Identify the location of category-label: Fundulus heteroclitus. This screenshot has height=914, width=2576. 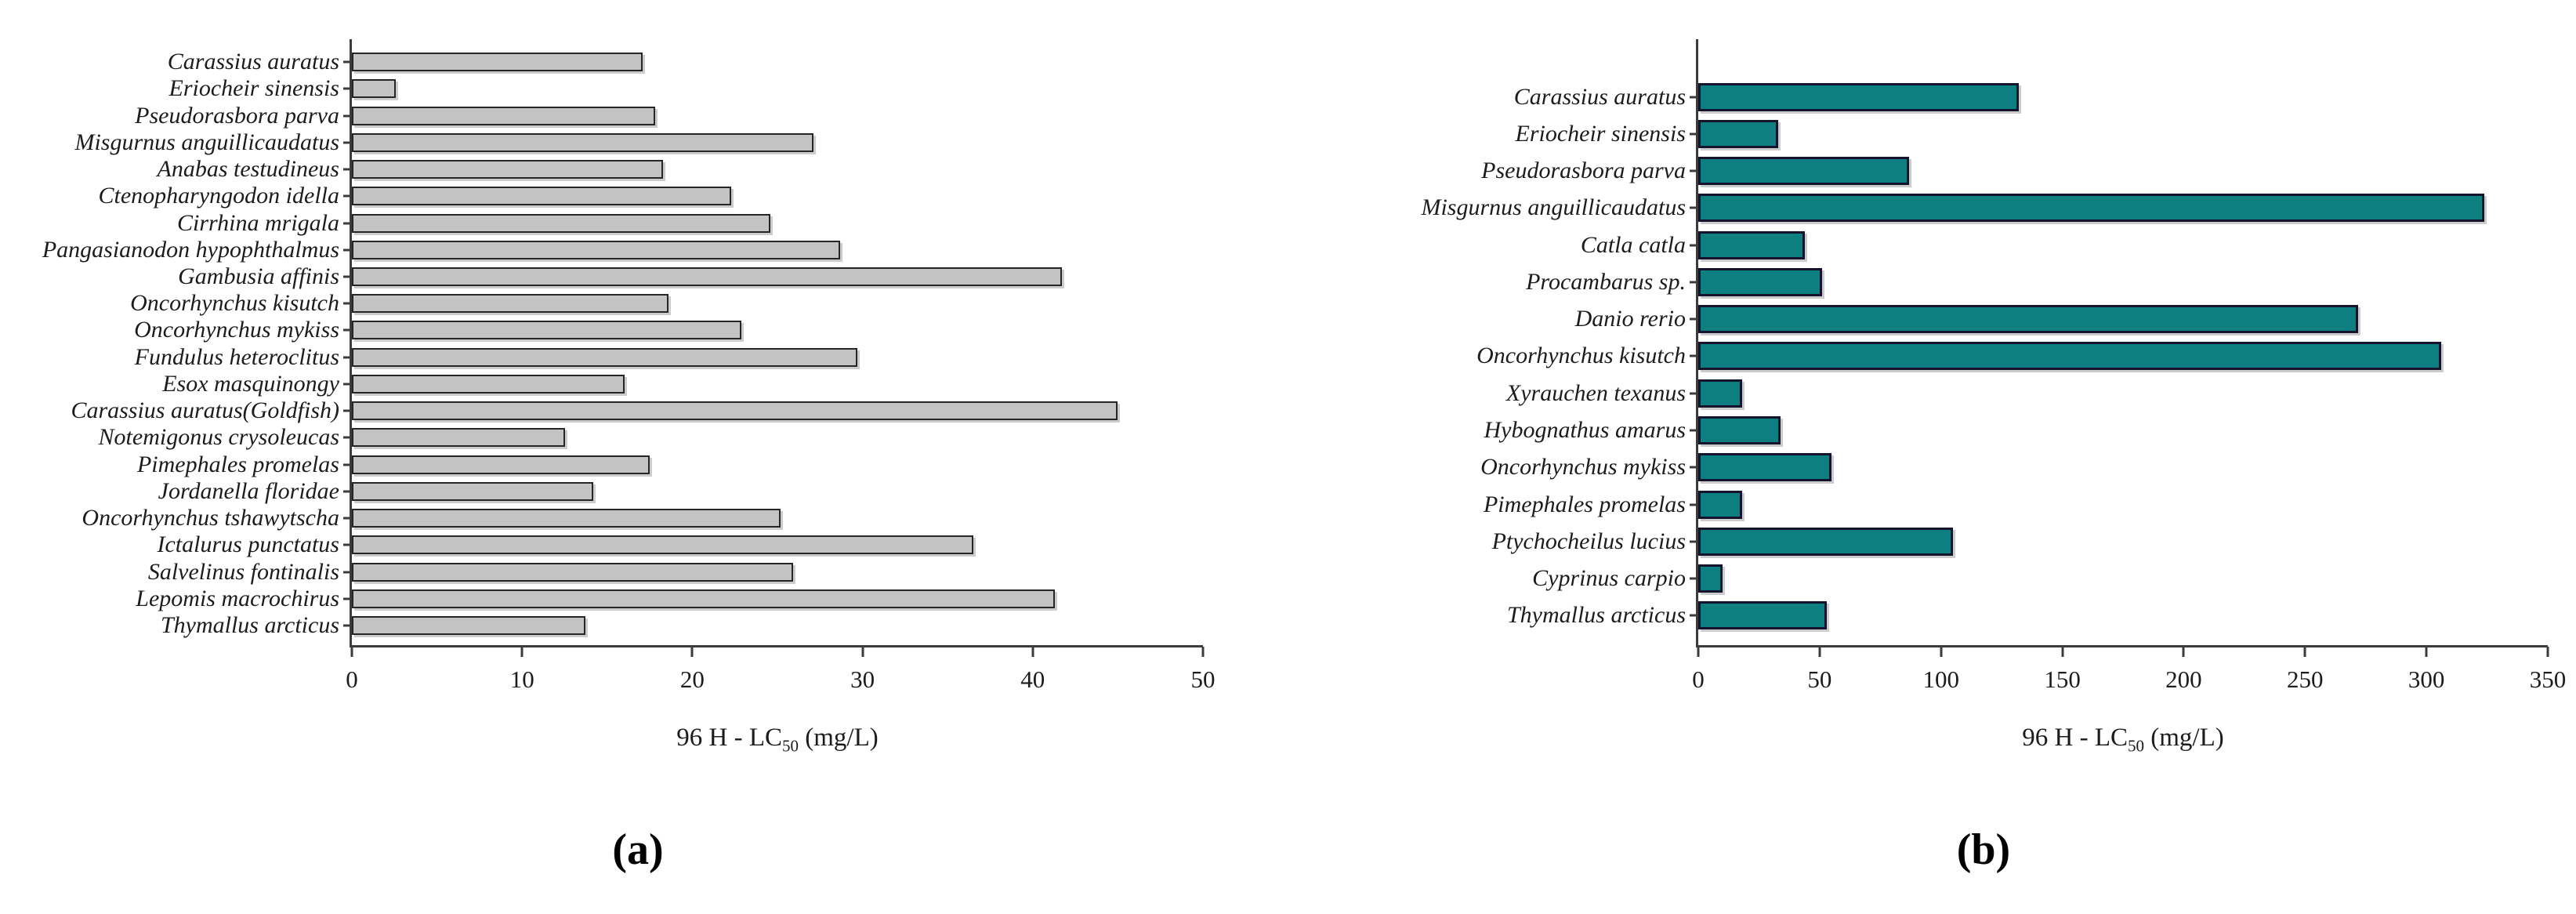
(236, 357).